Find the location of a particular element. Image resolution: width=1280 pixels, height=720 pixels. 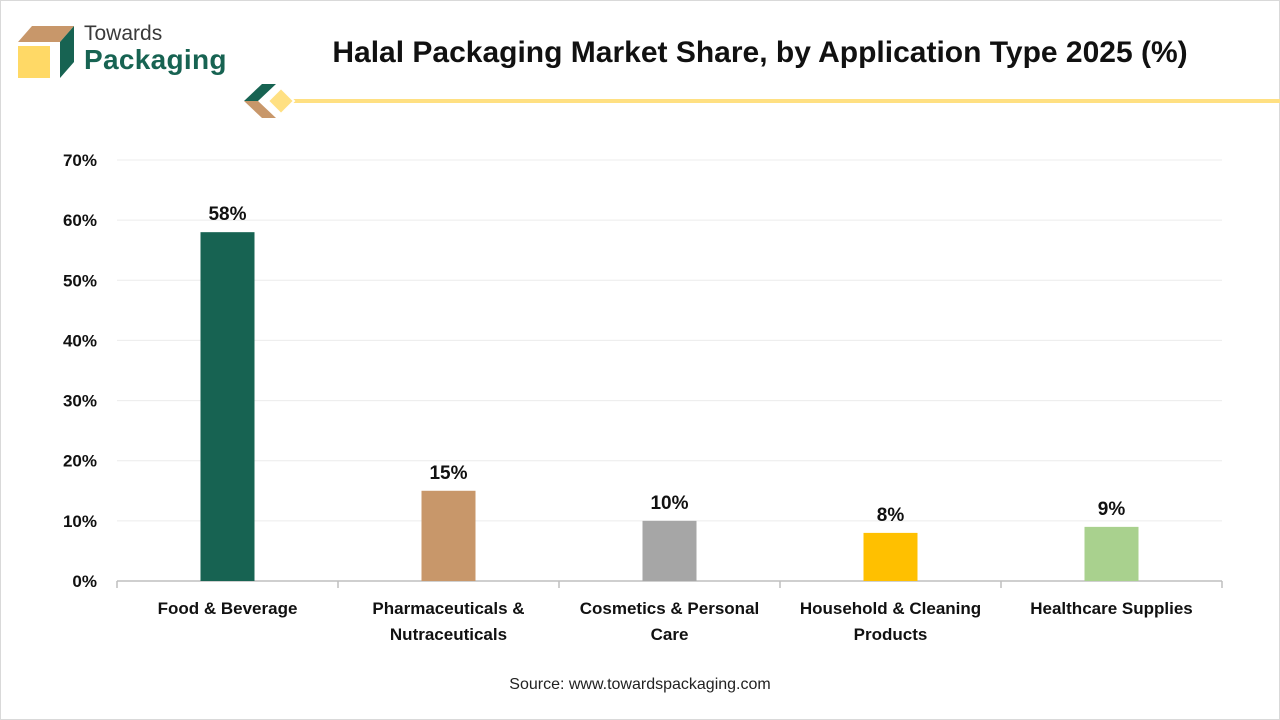

data-label: 9% is located at coordinates (1112, 509).